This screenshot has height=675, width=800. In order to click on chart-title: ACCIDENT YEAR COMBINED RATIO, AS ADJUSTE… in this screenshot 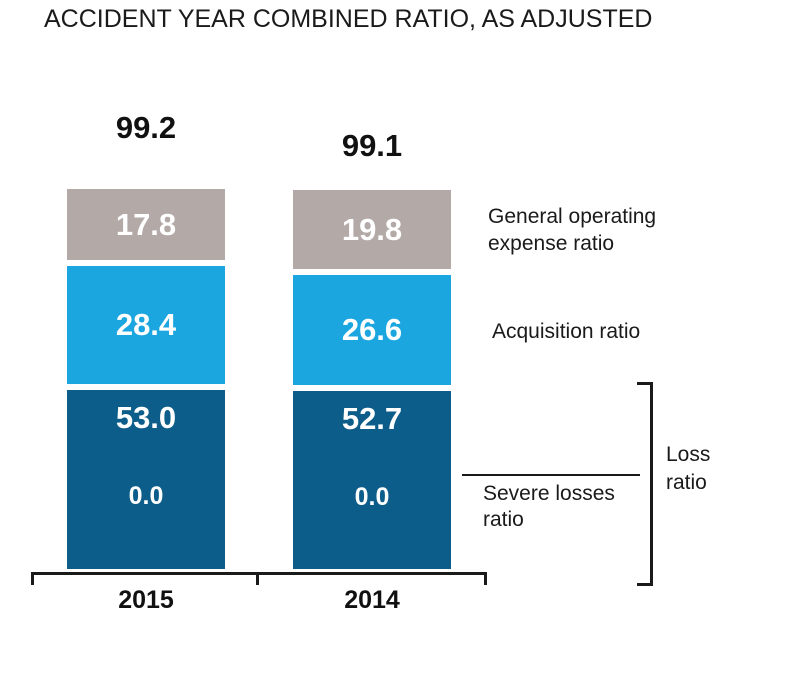, I will do `click(348, 19)`.